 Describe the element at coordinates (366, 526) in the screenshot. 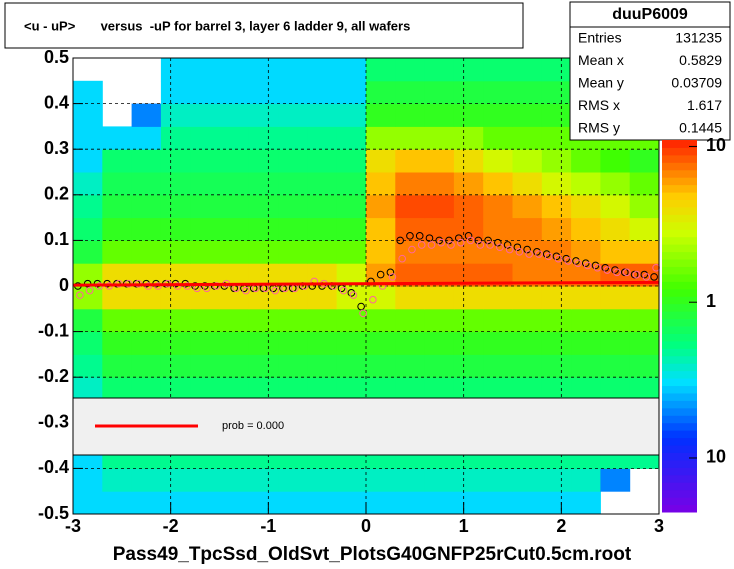

I see `x-tick-label: 0` at that location.